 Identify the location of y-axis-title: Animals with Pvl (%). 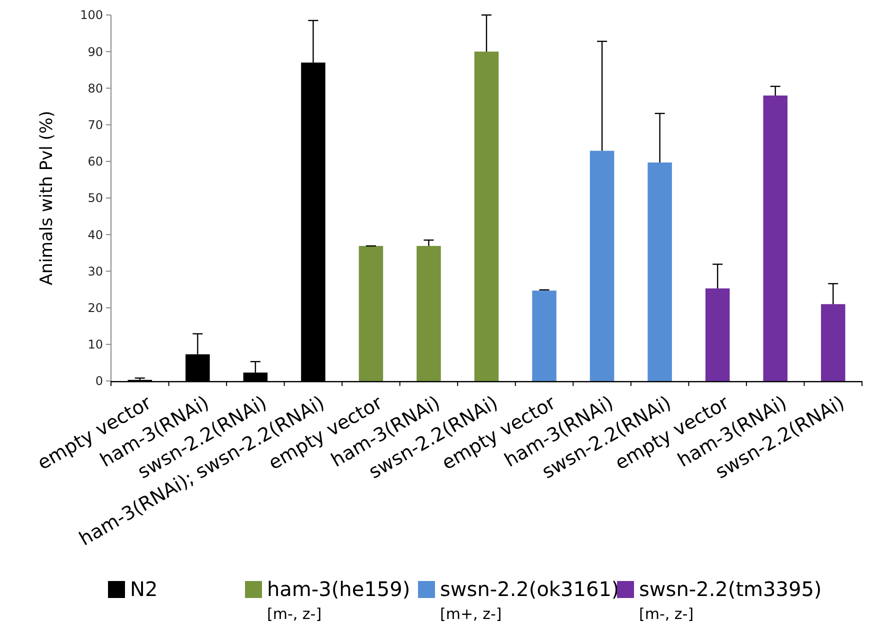
(47, 198).